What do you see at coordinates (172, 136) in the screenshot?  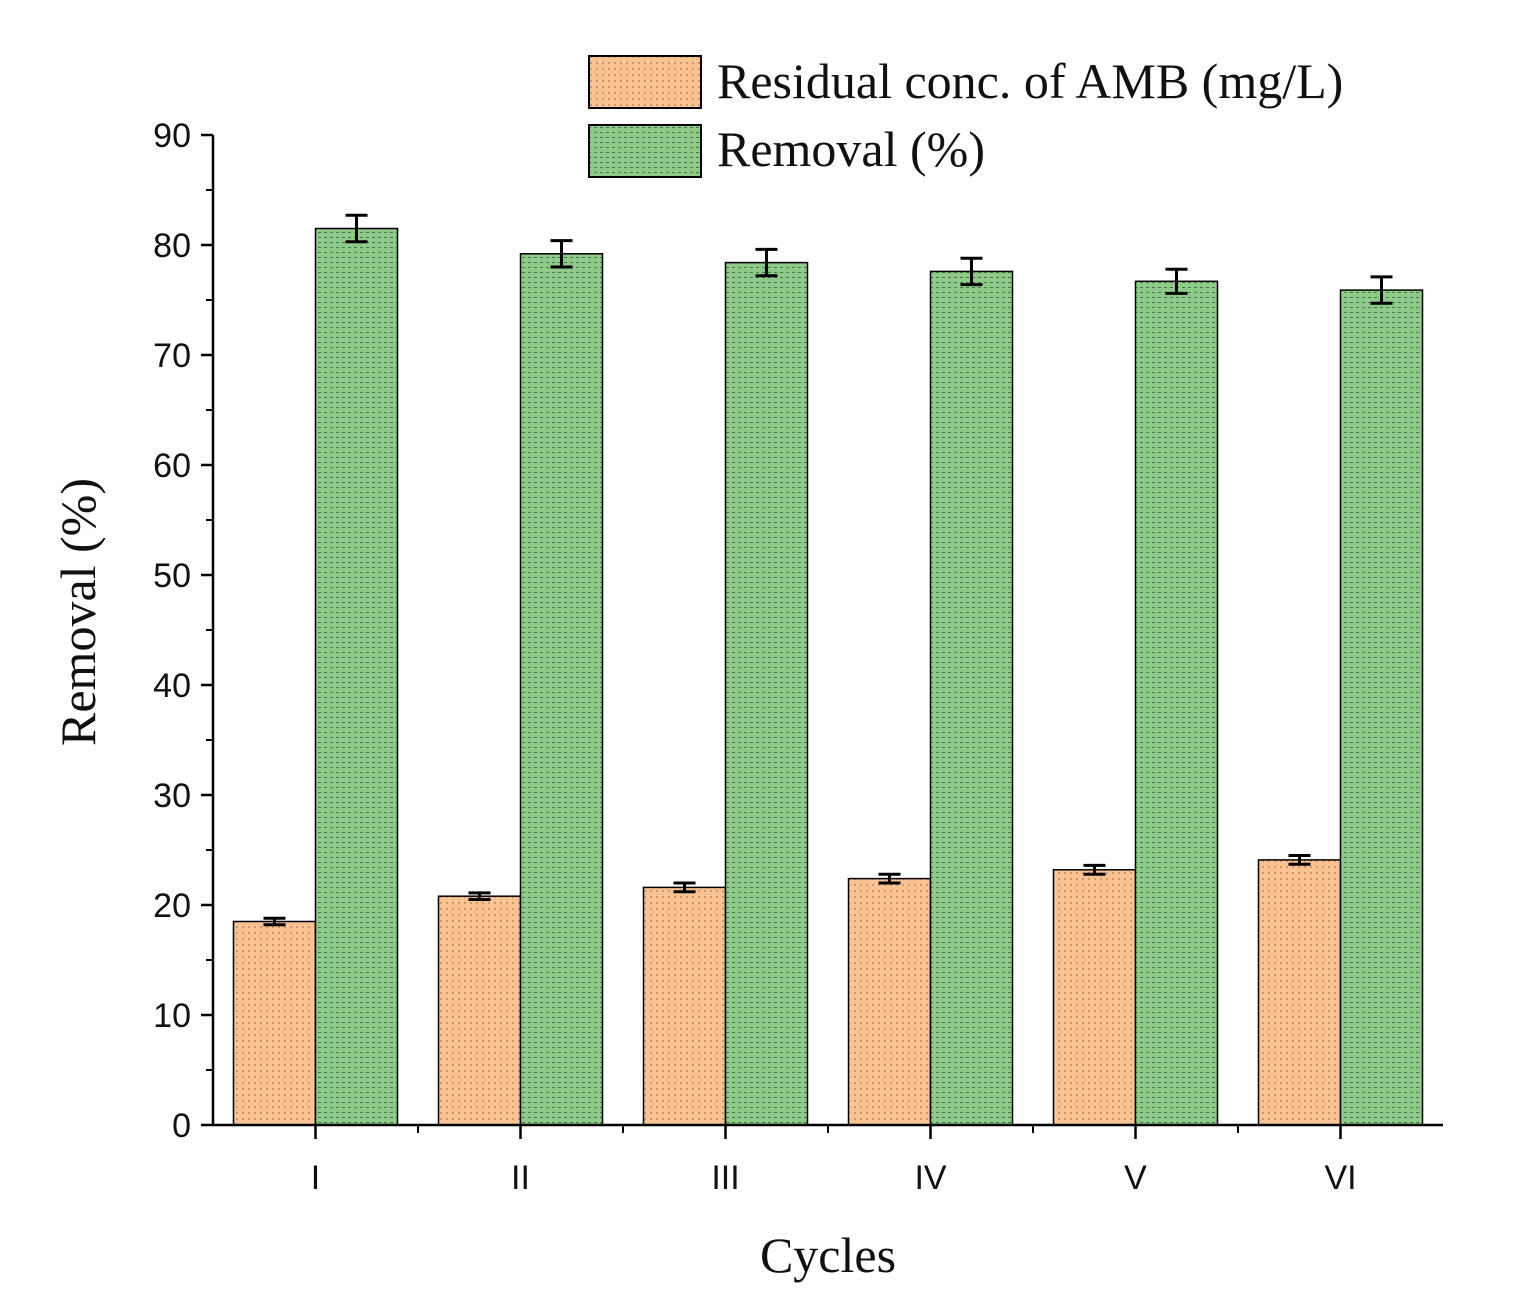 I see `y-tick-label: 90` at bounding box center [172, 136].